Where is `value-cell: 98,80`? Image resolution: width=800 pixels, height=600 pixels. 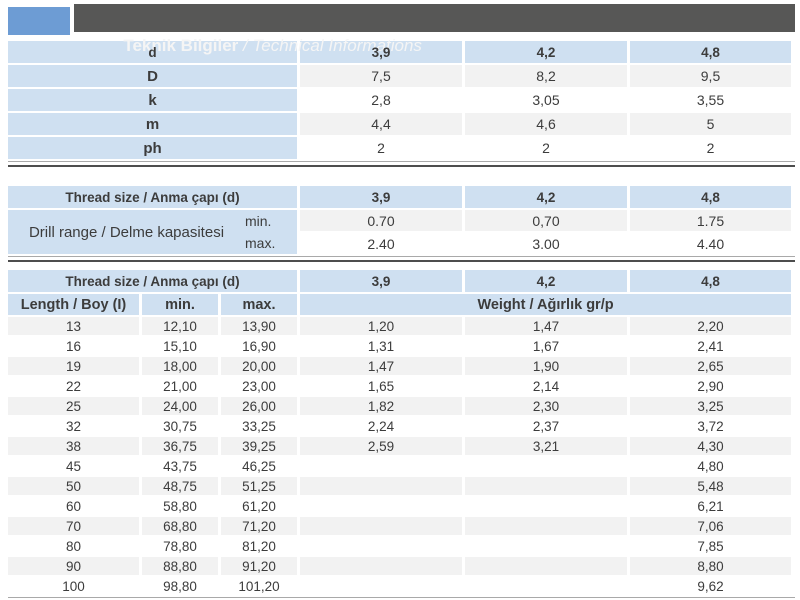
value-cell: 98,80 is located at coordinates (180, 586).